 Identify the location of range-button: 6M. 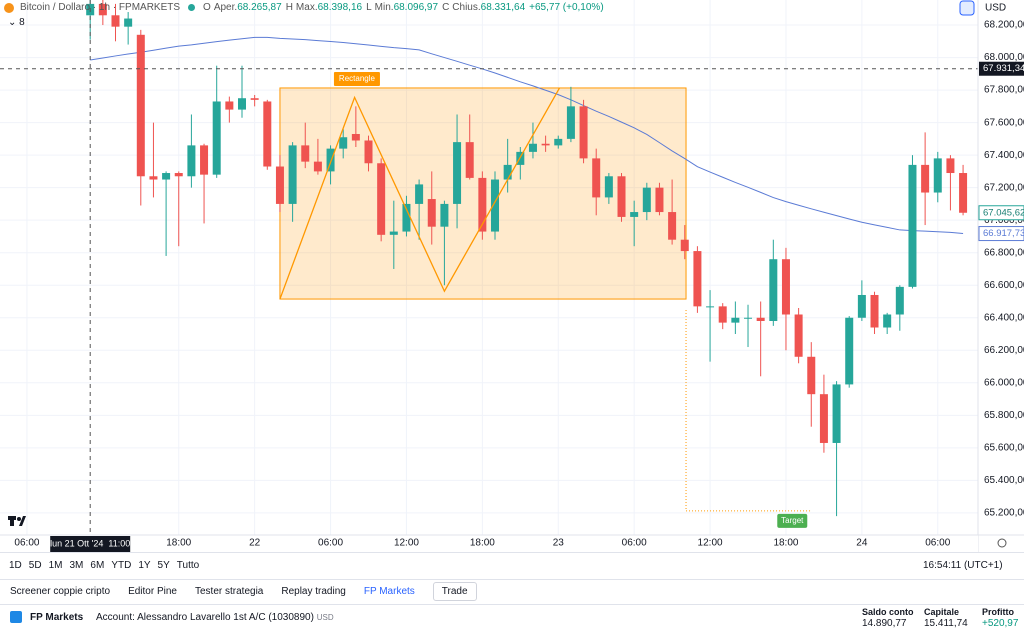
(97, 565).